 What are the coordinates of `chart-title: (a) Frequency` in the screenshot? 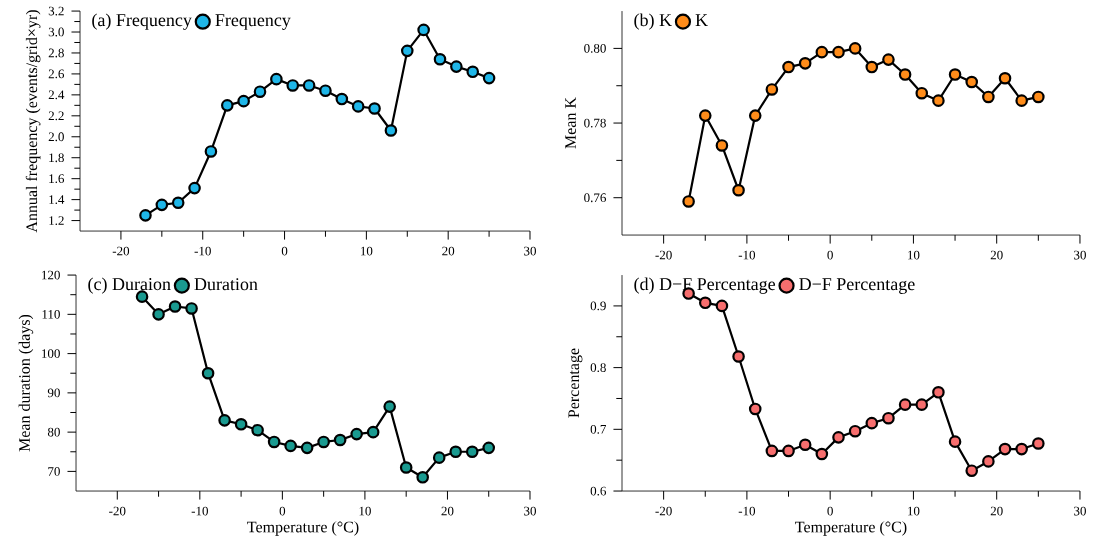 It's located at (142, 21).